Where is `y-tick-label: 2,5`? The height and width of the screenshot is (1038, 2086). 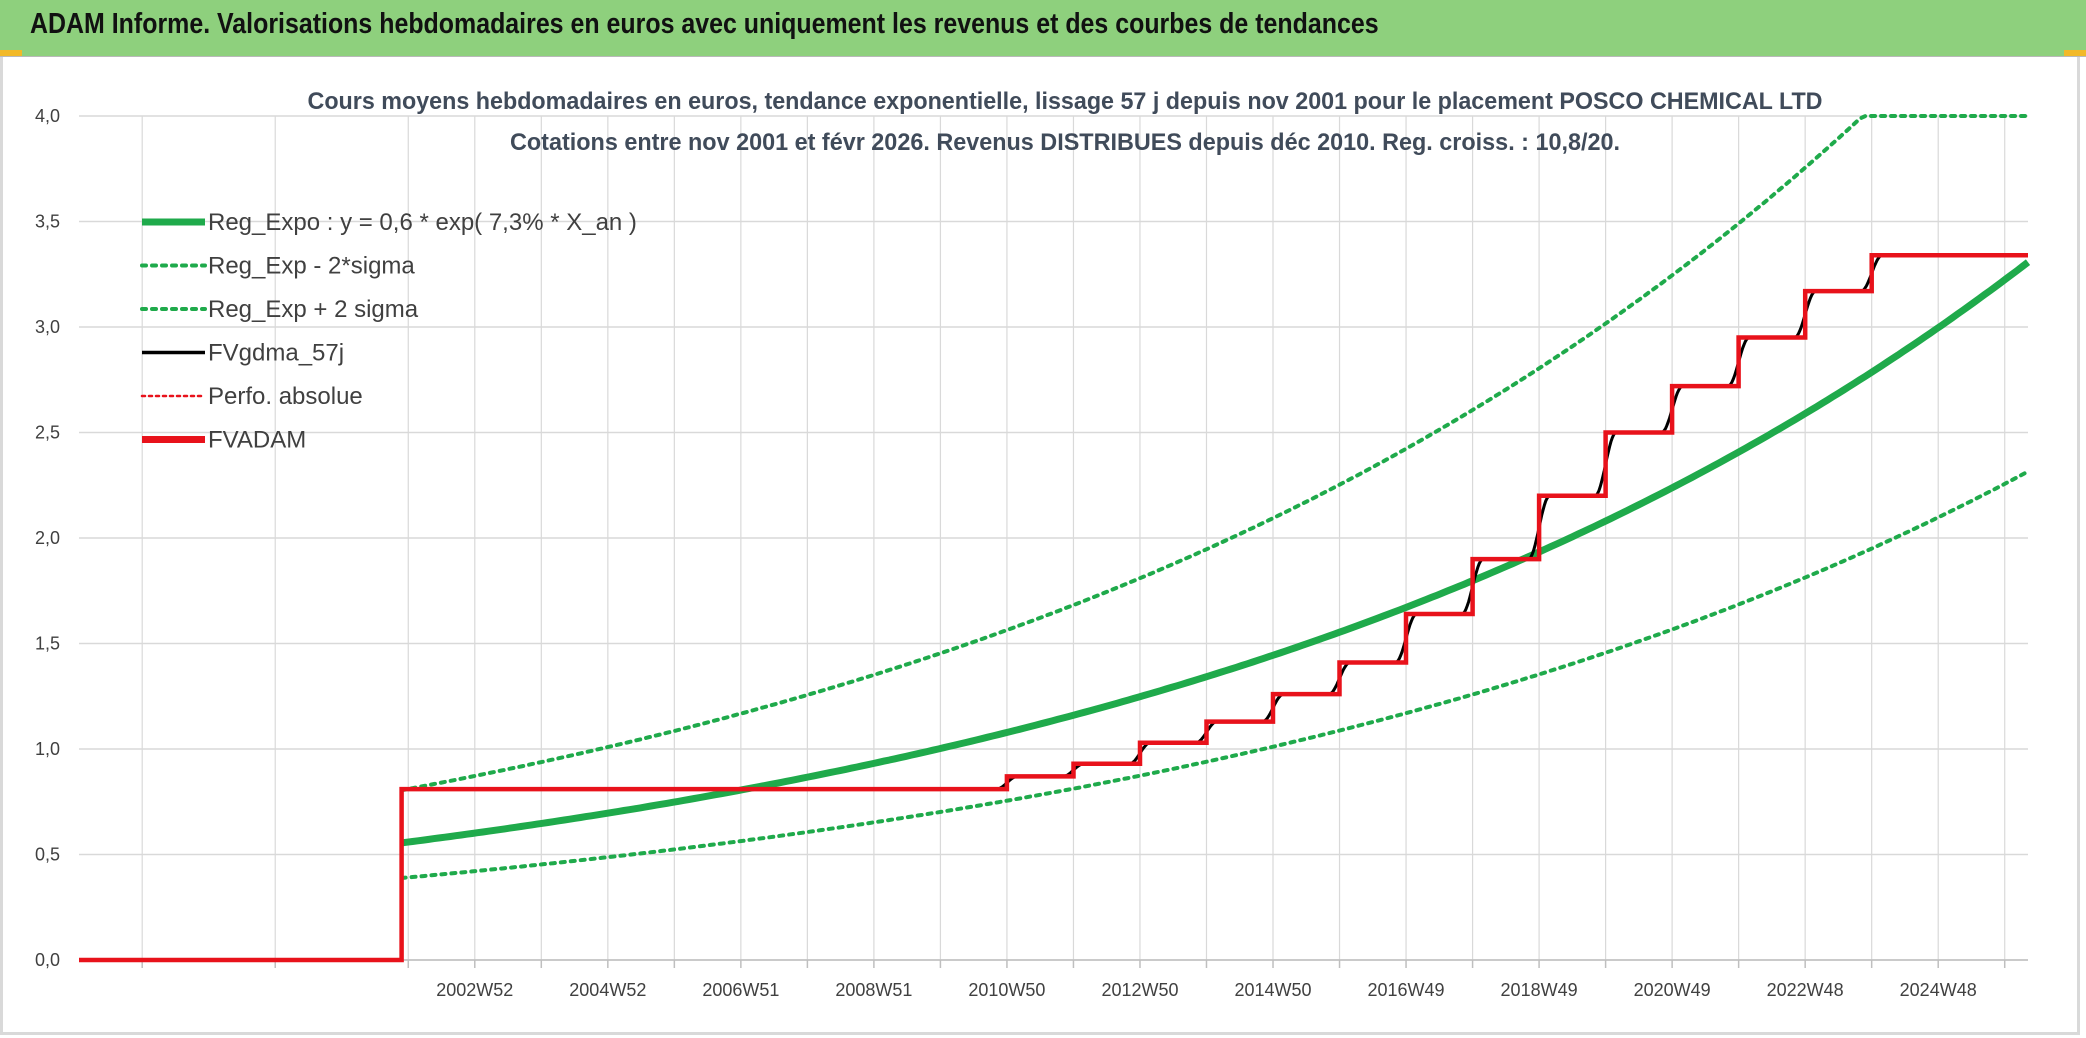 y-tick-label: 2,5 is located at coordinates (47, 433).